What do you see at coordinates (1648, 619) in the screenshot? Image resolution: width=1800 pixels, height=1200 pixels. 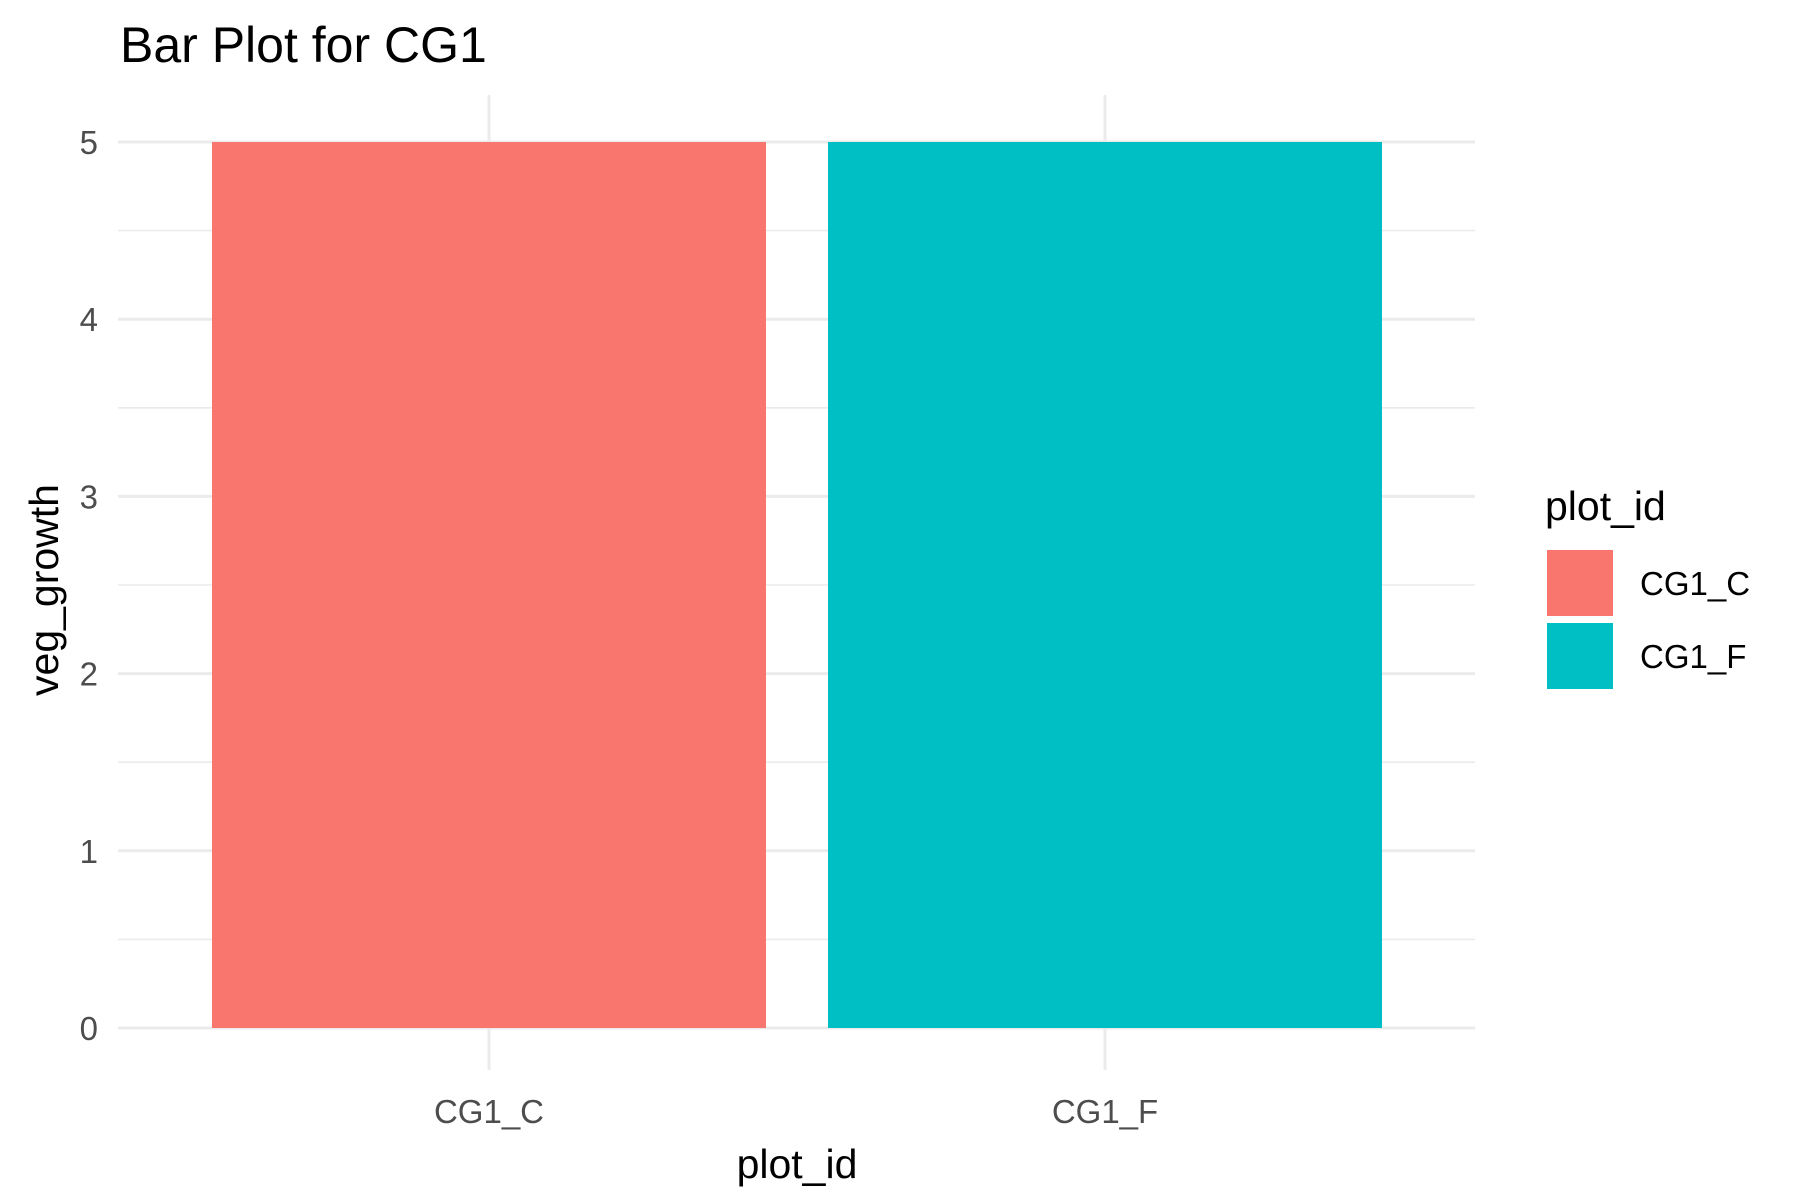 I see `legend-entries: CG1_C CG1_F` at bounding box center [1648, 619].